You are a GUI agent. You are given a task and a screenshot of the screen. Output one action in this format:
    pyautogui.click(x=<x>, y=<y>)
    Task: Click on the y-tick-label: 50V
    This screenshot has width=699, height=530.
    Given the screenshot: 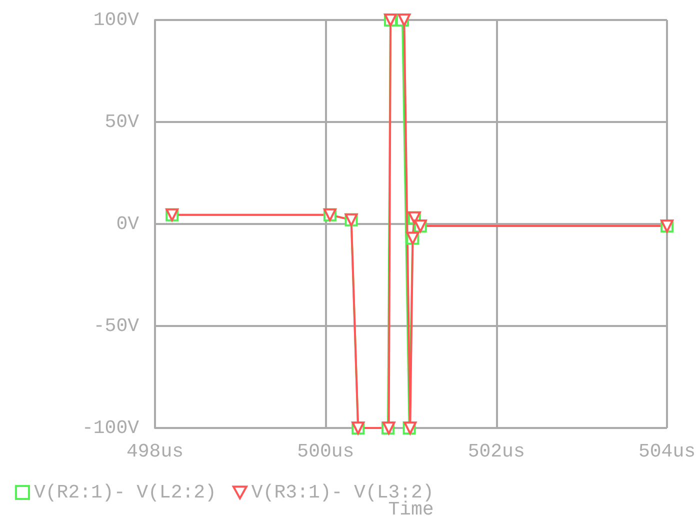 What is the action you would take?
    pyautogui.click(x=122, y=122)
    